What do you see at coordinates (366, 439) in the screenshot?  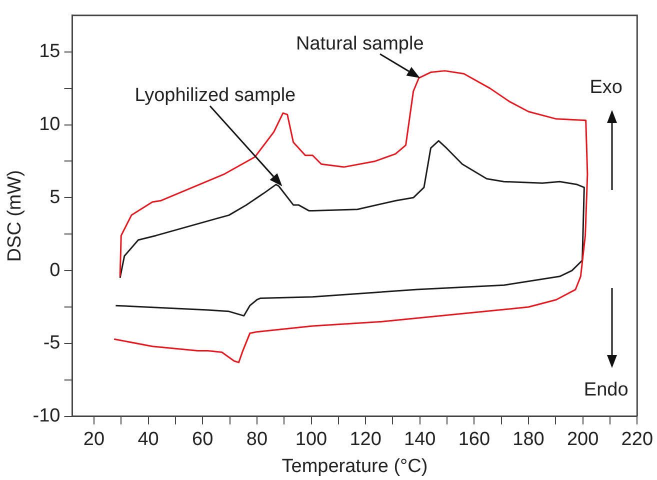 I see `x-tick-label: 120` at bounding box center [366, 439].